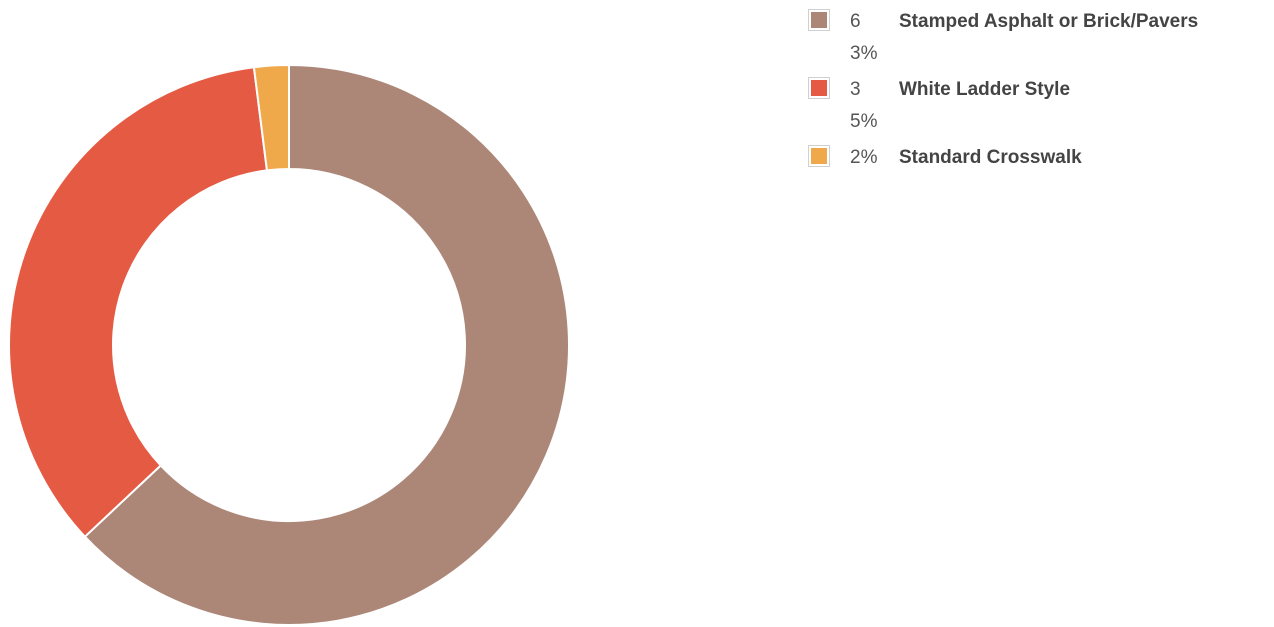  What do you see at coordinates (271, 117) in the screenshot?
I see `donut-slice` at bounding box center [271, 117].